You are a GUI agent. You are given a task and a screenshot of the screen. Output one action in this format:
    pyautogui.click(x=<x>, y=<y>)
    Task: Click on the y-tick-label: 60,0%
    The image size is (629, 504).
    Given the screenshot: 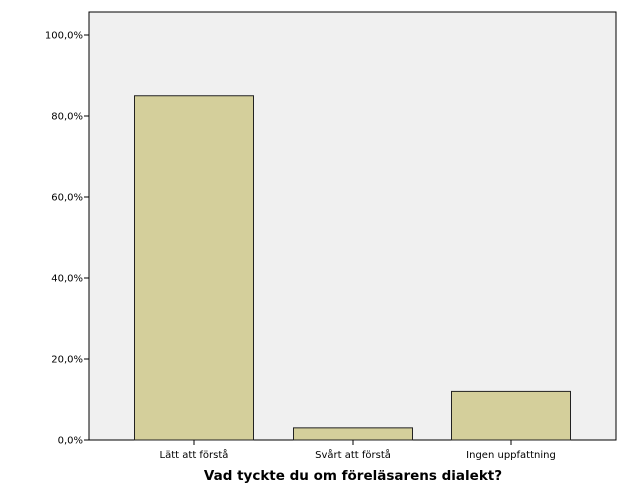 What is the action you would take?
    pyautogui.click(x=67, y=198)
    